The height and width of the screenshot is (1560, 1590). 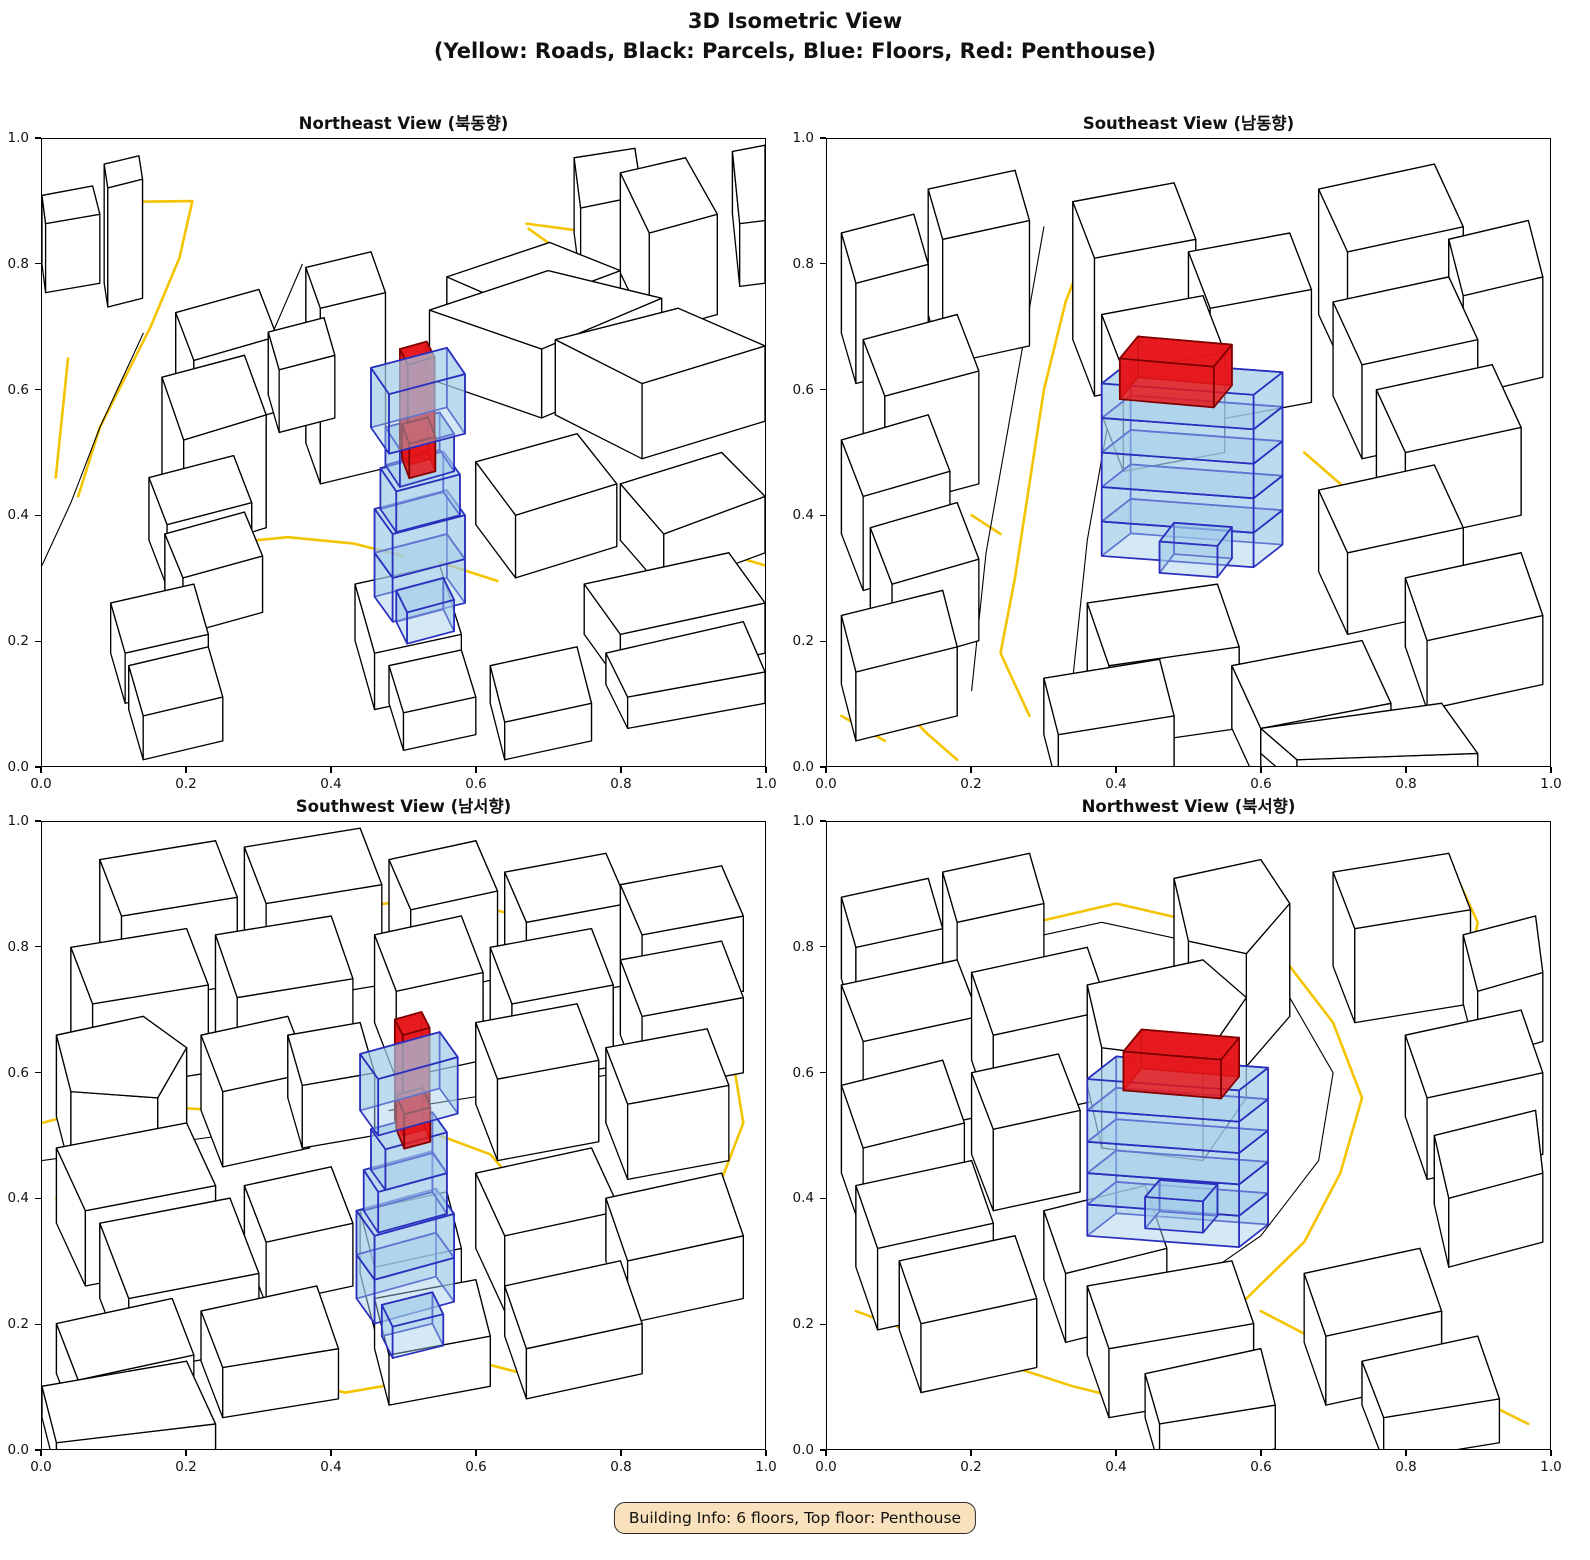 What do you see at coordinates (20, 452) in the screenshot?
I see `y-axis-ticks: 0.0 0.2 0.4 0.6 0.8 1.0` at bounding box center [20, 452].